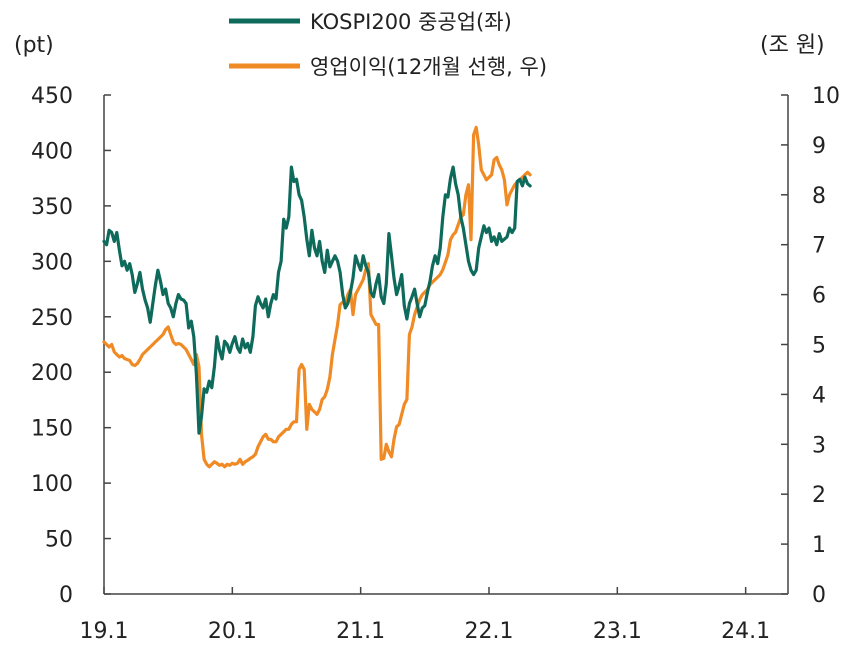 This screenshot has height=647, width=867. Describe the element at coordinates (428, 67) in the screenshot. I see `legend-label-operating-profit: 영업이익(12개월 선행, 우)` at that location.